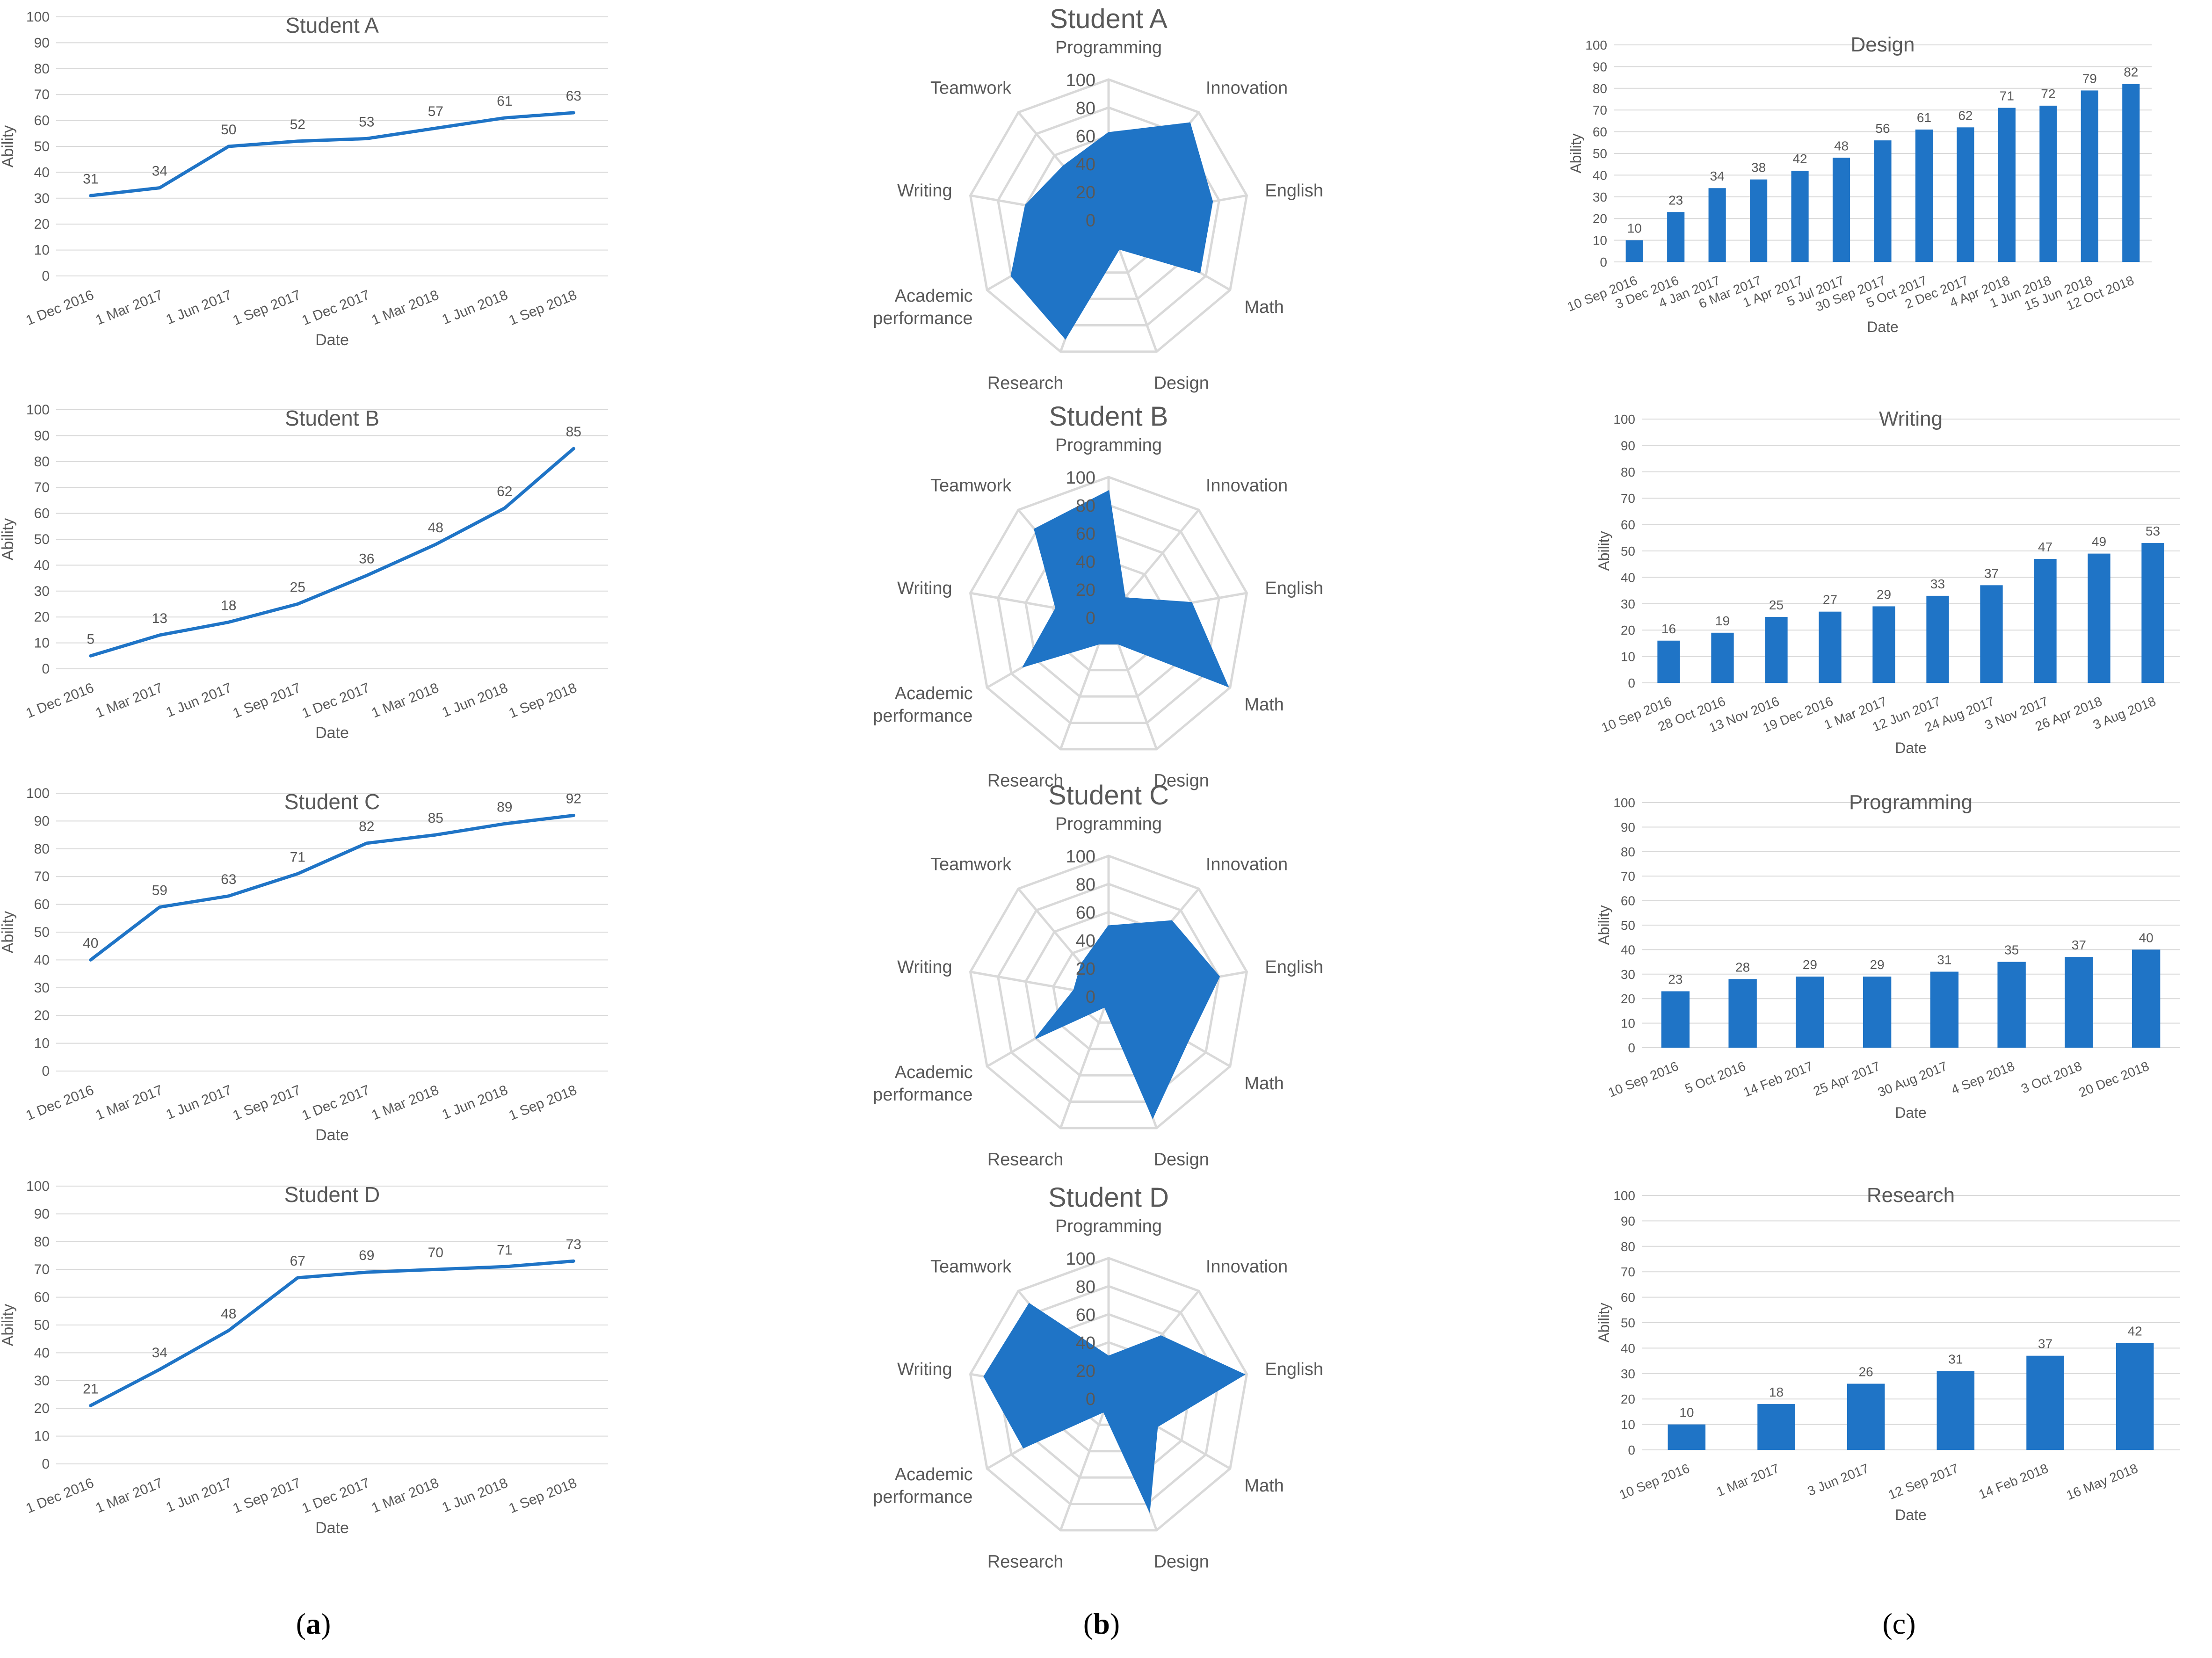 The image size is (2212, 1658). What do you see at coordinates (925, 588) in the screenshot?
I see `radar-axis-label-writing: Writing` at bounding box center [925, 588].